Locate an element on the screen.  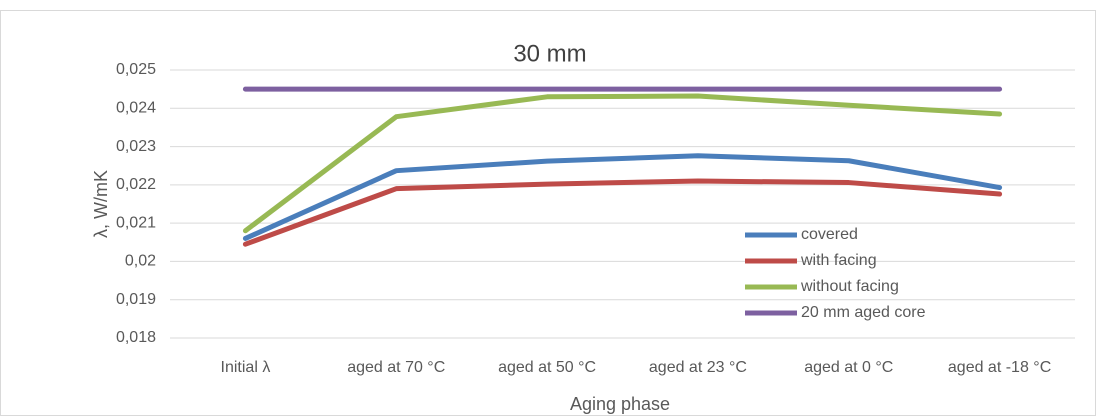
legend-label: covered is located at coordinates (829, 234).